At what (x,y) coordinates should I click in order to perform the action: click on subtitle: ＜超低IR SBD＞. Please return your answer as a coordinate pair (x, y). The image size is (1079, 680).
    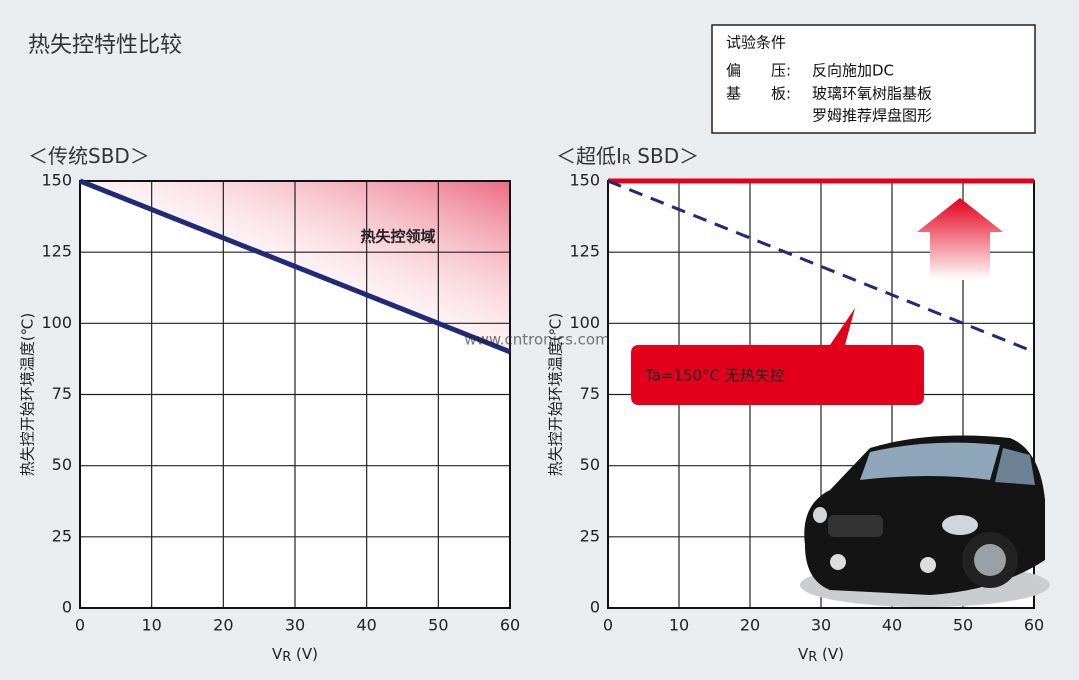
    Looking at the image, I should click on (627, 156).